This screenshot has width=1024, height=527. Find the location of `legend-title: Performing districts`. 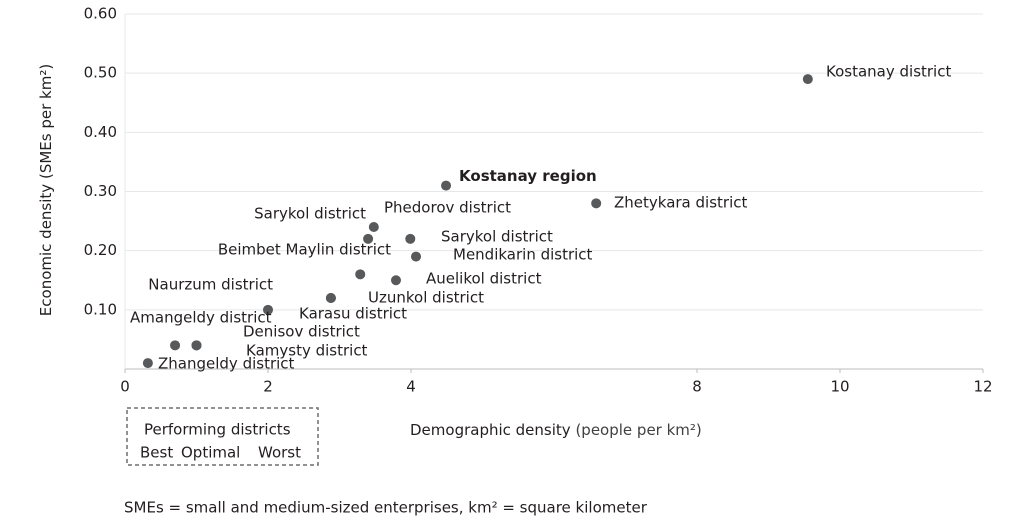

legend-title: Performing districts is located at coordinates (217, 430).